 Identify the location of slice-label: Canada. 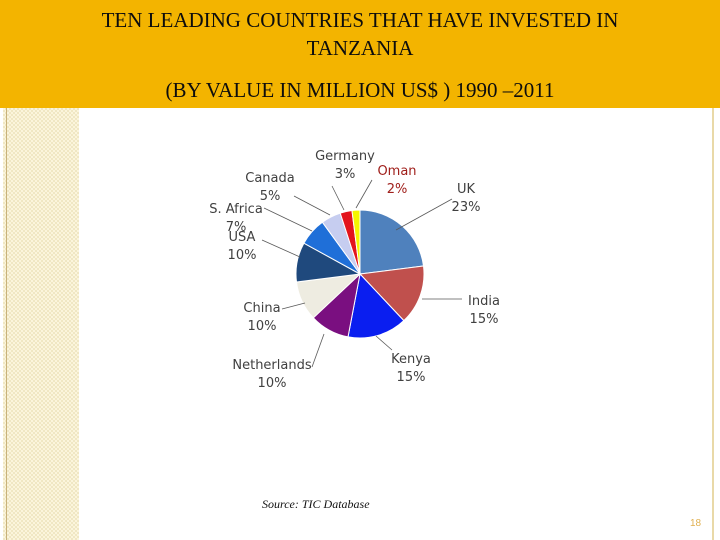
(269, 178).